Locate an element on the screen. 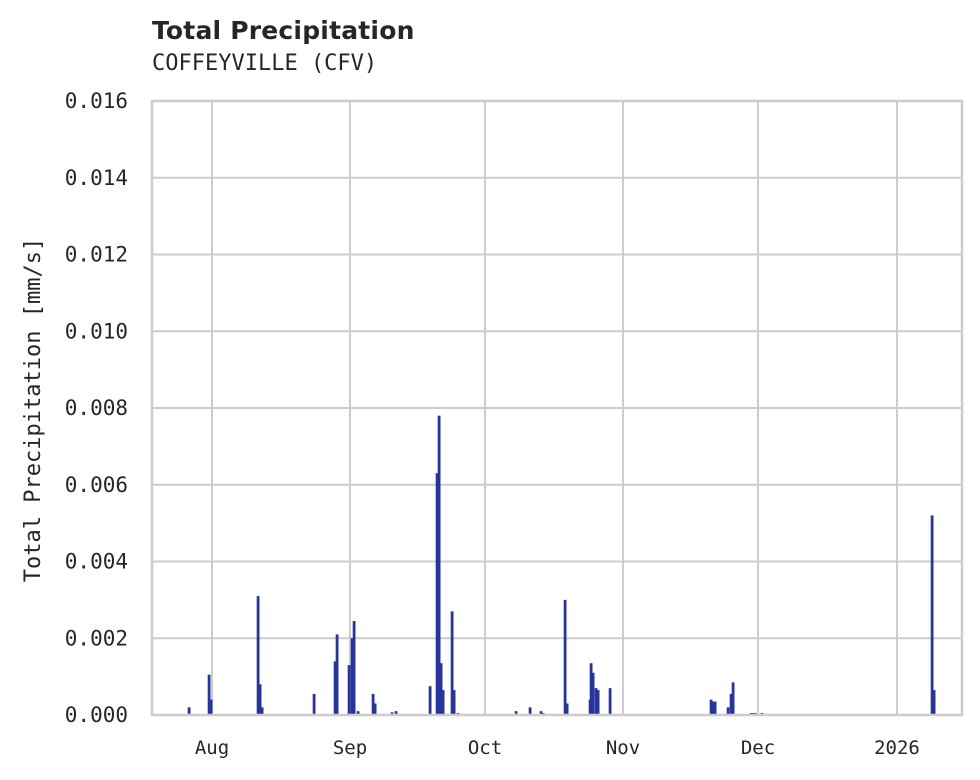  y-tick-label: 0.006 is located at coordinates (96, 485).